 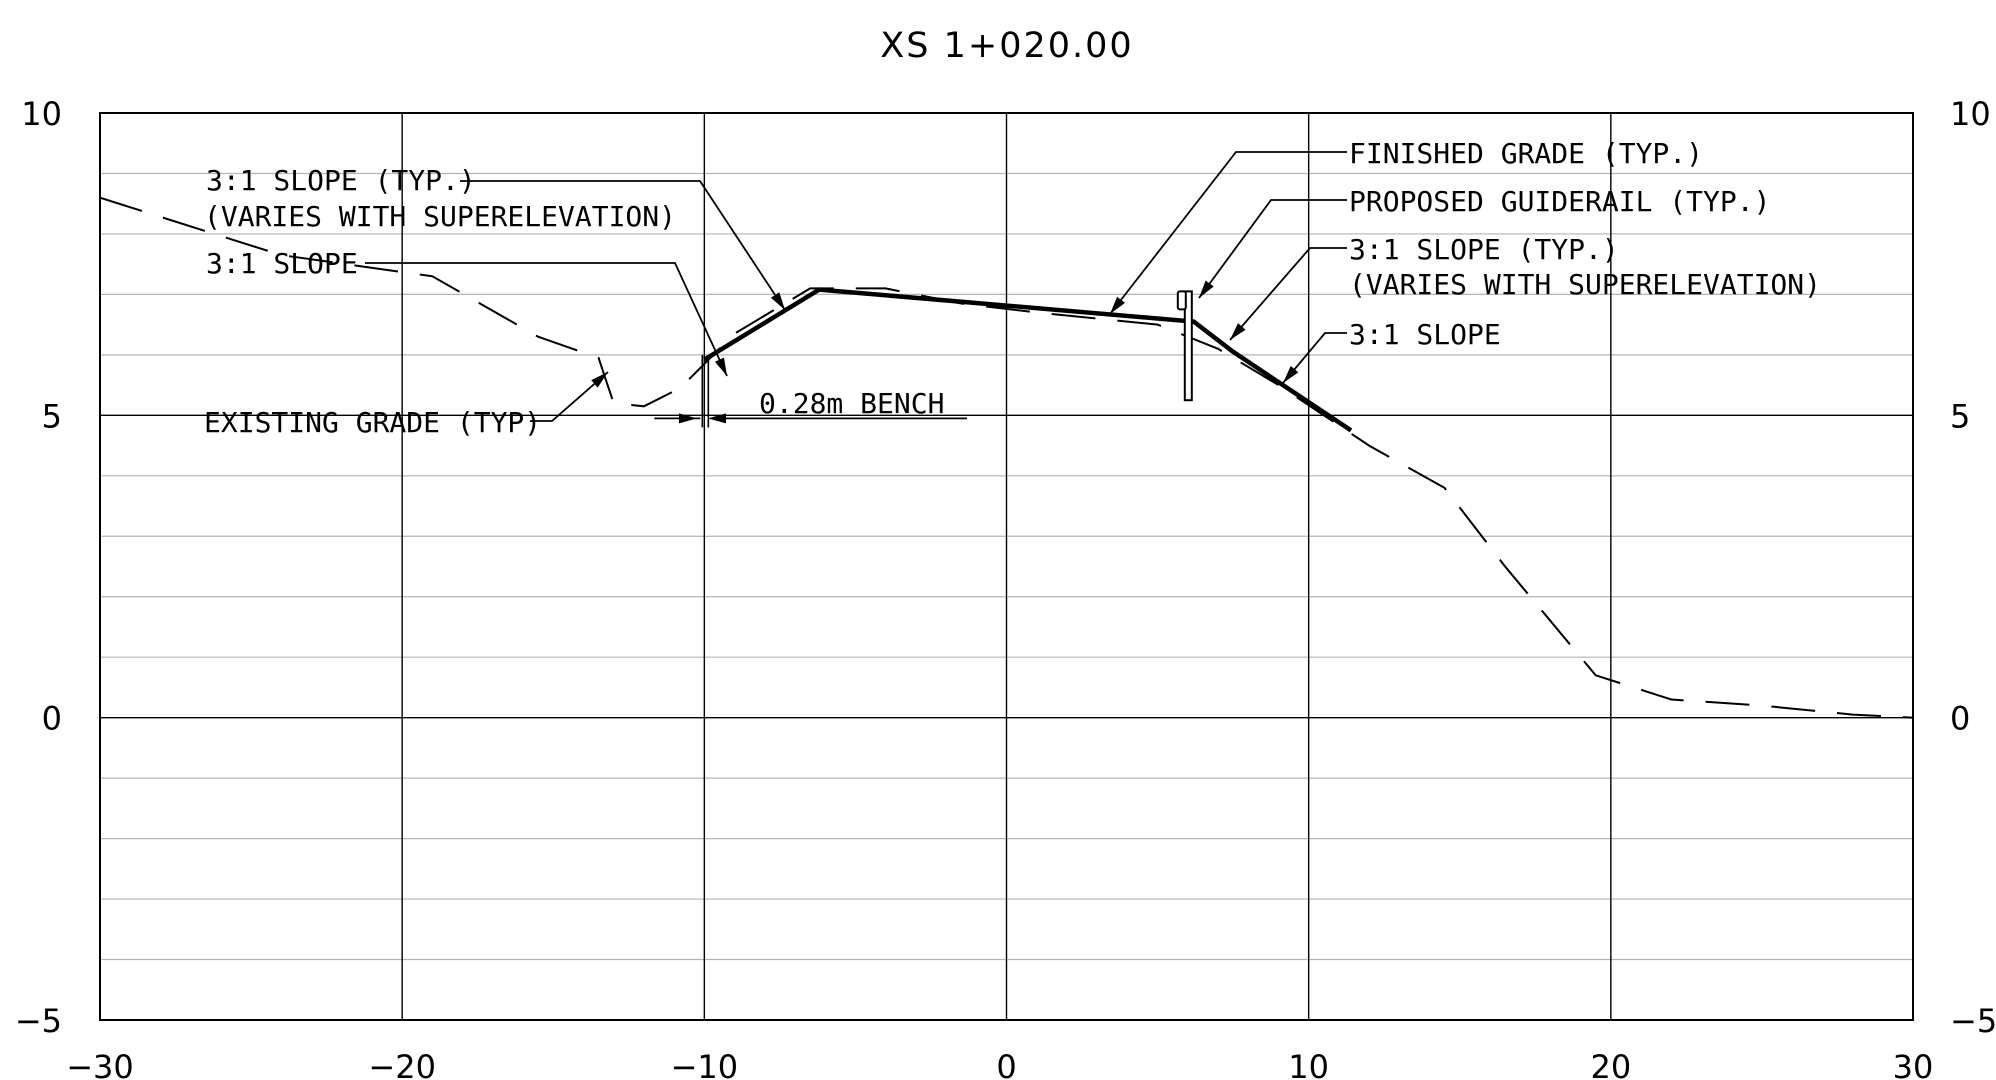 I want to click on drawing-title: XS 1+020.00, so click(x=1006, y=46).